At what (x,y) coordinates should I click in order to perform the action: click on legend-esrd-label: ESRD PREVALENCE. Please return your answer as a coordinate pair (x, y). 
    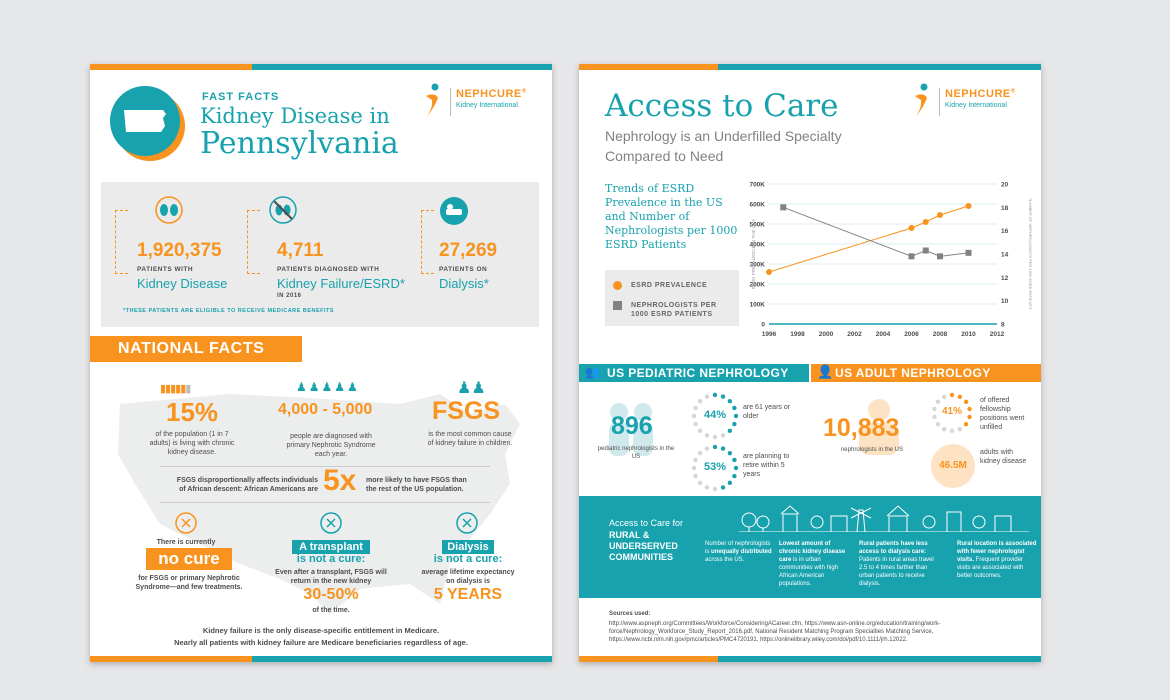
    Looking at the image, I should click on (669, 285).